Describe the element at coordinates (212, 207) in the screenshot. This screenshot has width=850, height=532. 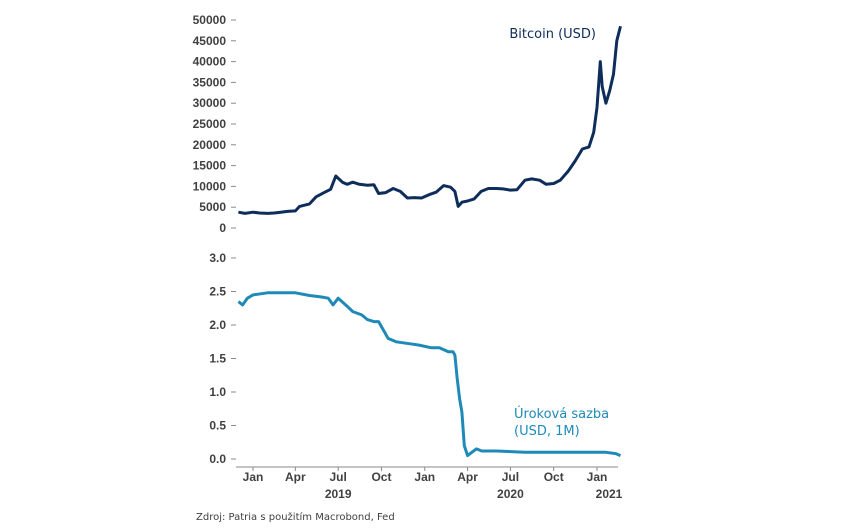
I see `bitcoin-y-tick-label: 5000` at that location.